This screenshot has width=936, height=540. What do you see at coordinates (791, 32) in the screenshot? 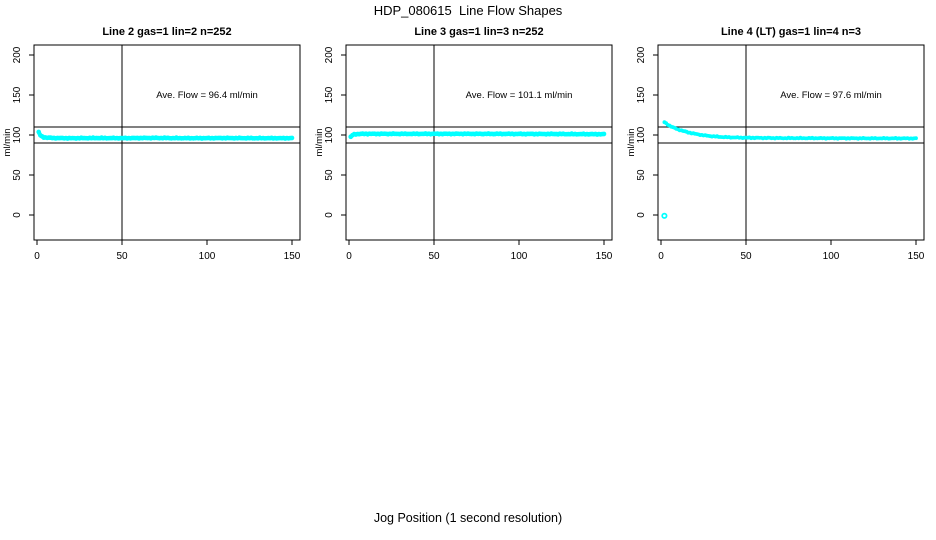
I see `panel-title: Line 4 (LT) gas=1 lin=4 n=3` at bounding box center [791, 32].